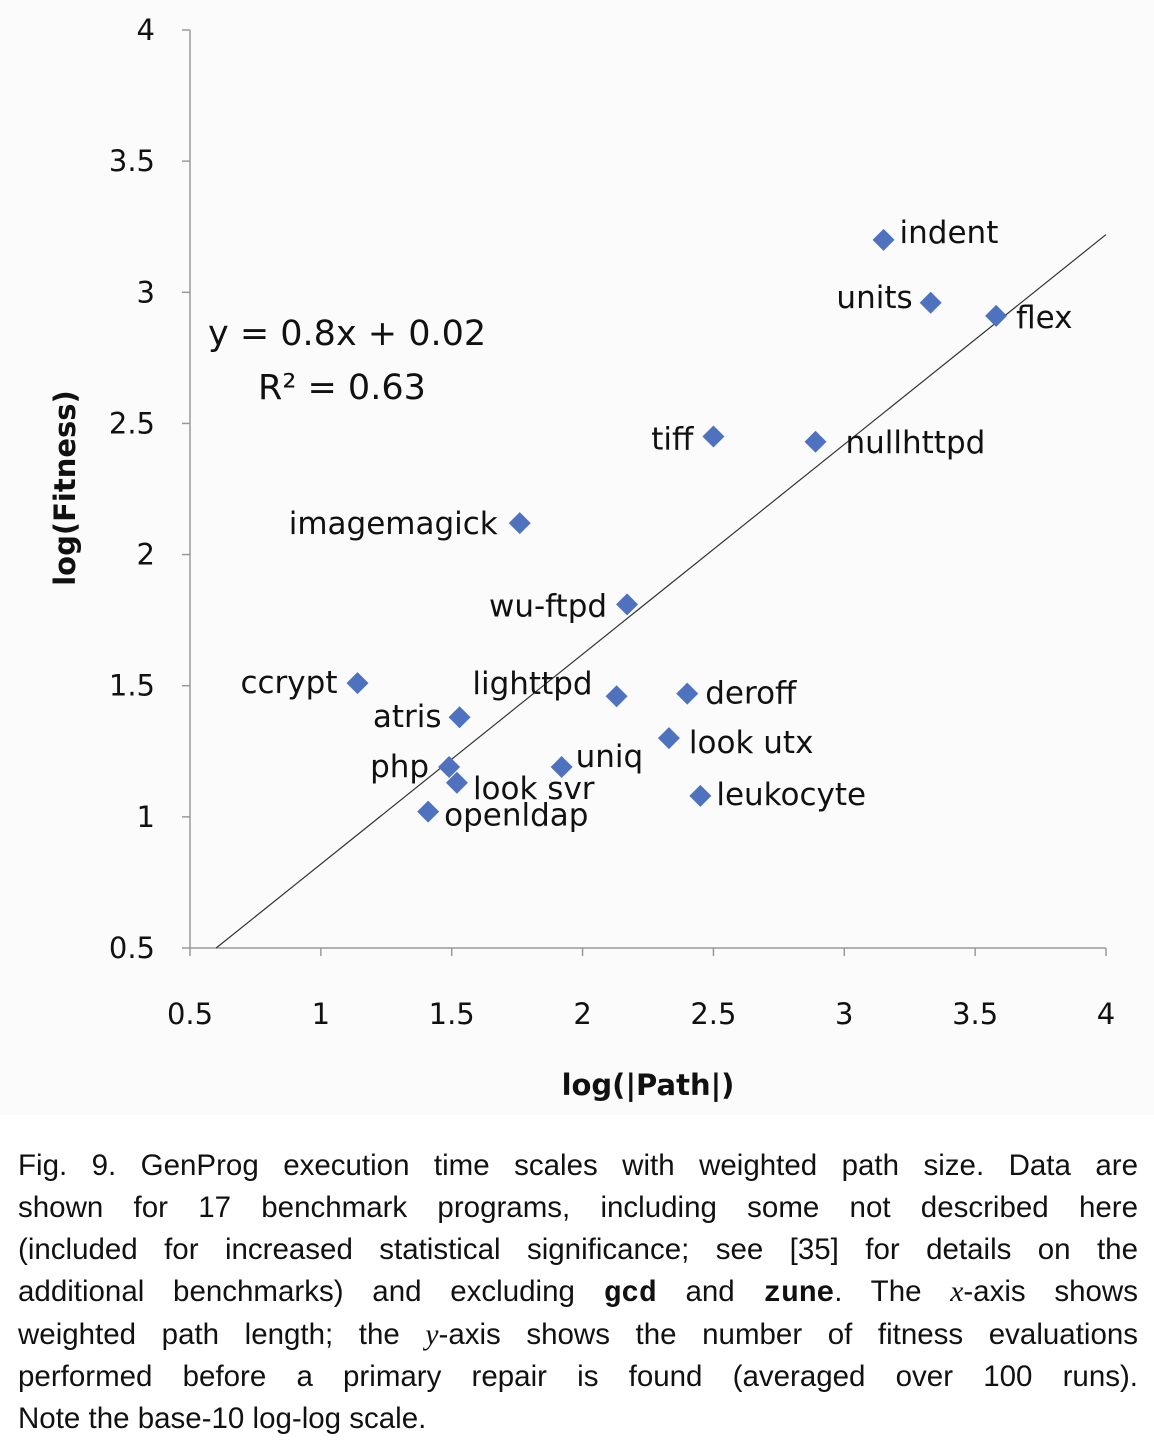  What do you see at coordinates (146, 292) in the screenshot?
I see `y-tick-label: 3` at bounding box center [146, 292].